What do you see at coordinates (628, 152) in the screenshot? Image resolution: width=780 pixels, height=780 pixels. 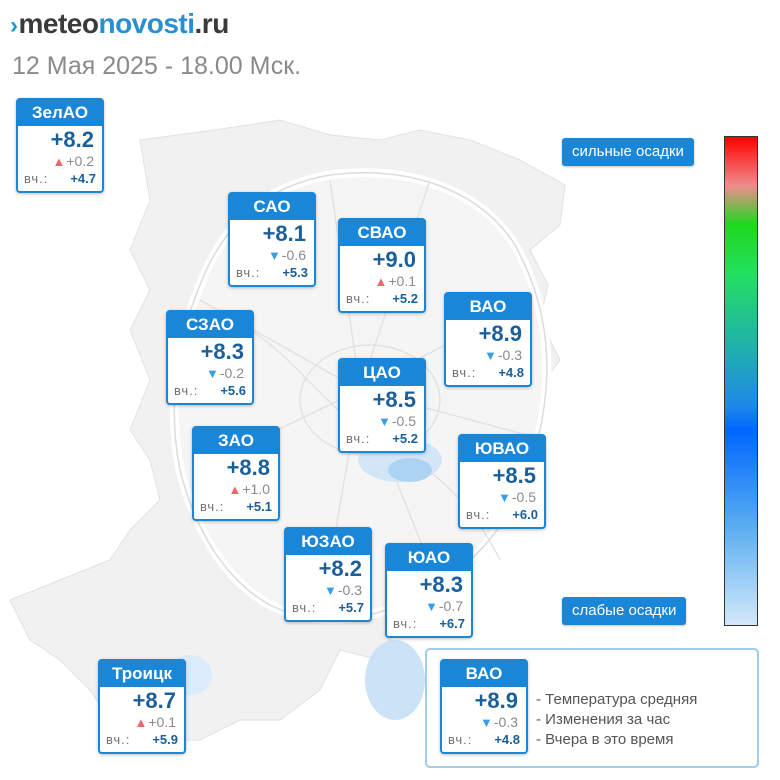 I see `scale-label-heavy: сильные осадки` at bounding box center [628, 152].